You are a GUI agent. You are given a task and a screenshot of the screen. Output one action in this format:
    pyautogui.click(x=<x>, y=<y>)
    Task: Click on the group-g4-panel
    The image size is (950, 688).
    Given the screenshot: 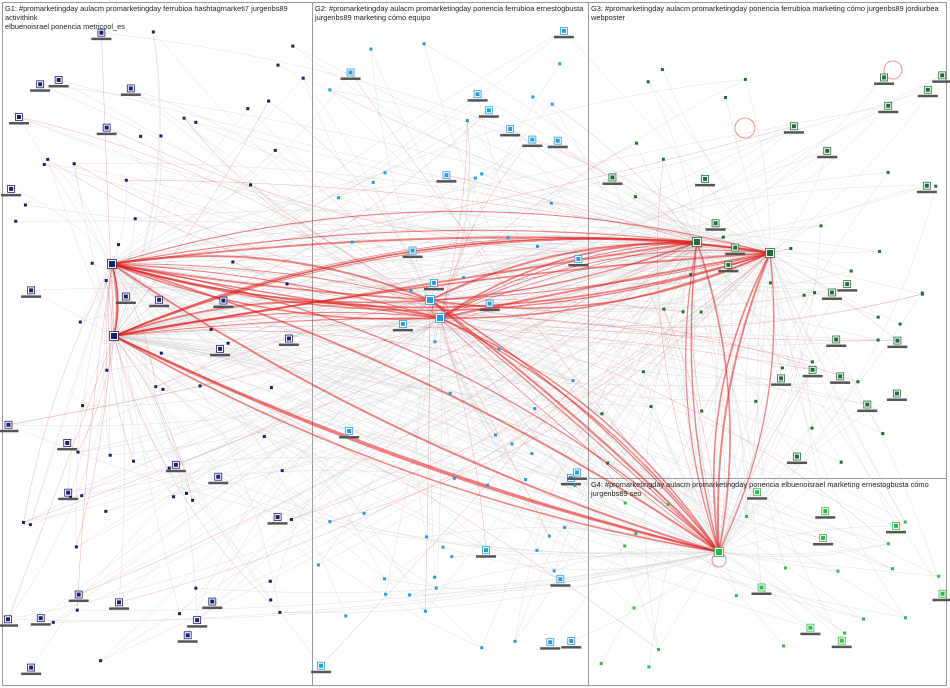 What is the action you would take?
    pyautogui.click(x=767, y=582)
    